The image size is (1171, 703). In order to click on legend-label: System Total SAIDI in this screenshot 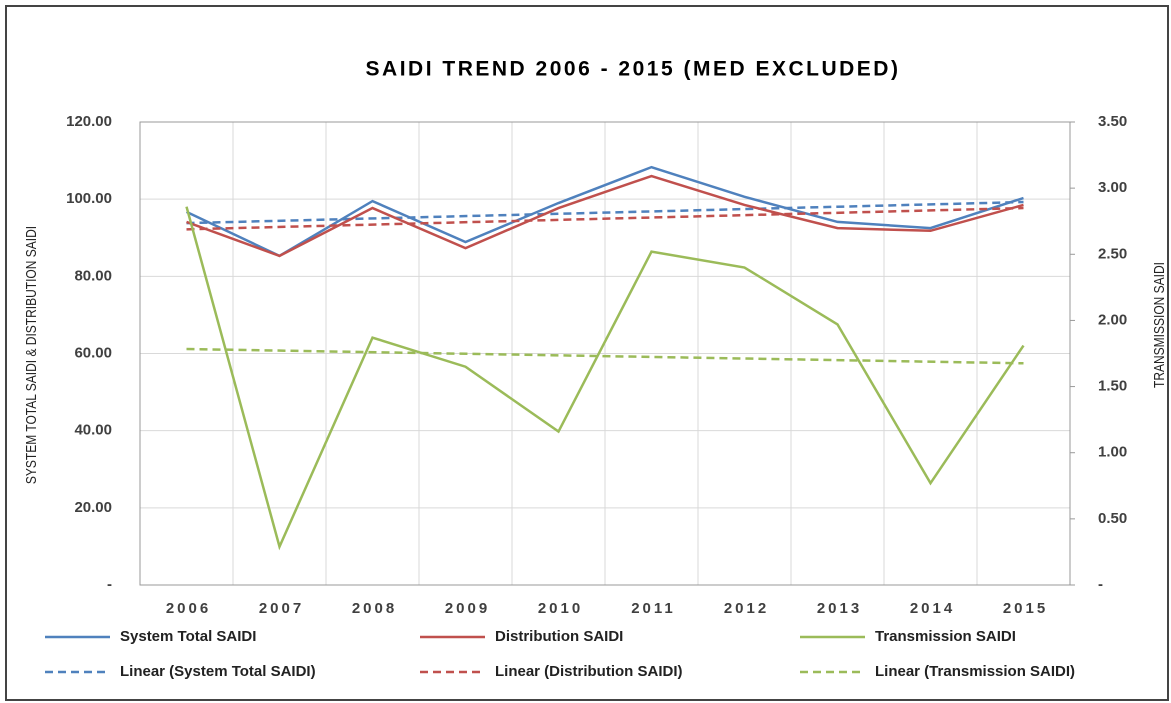, I will do `click(188, 636)`.